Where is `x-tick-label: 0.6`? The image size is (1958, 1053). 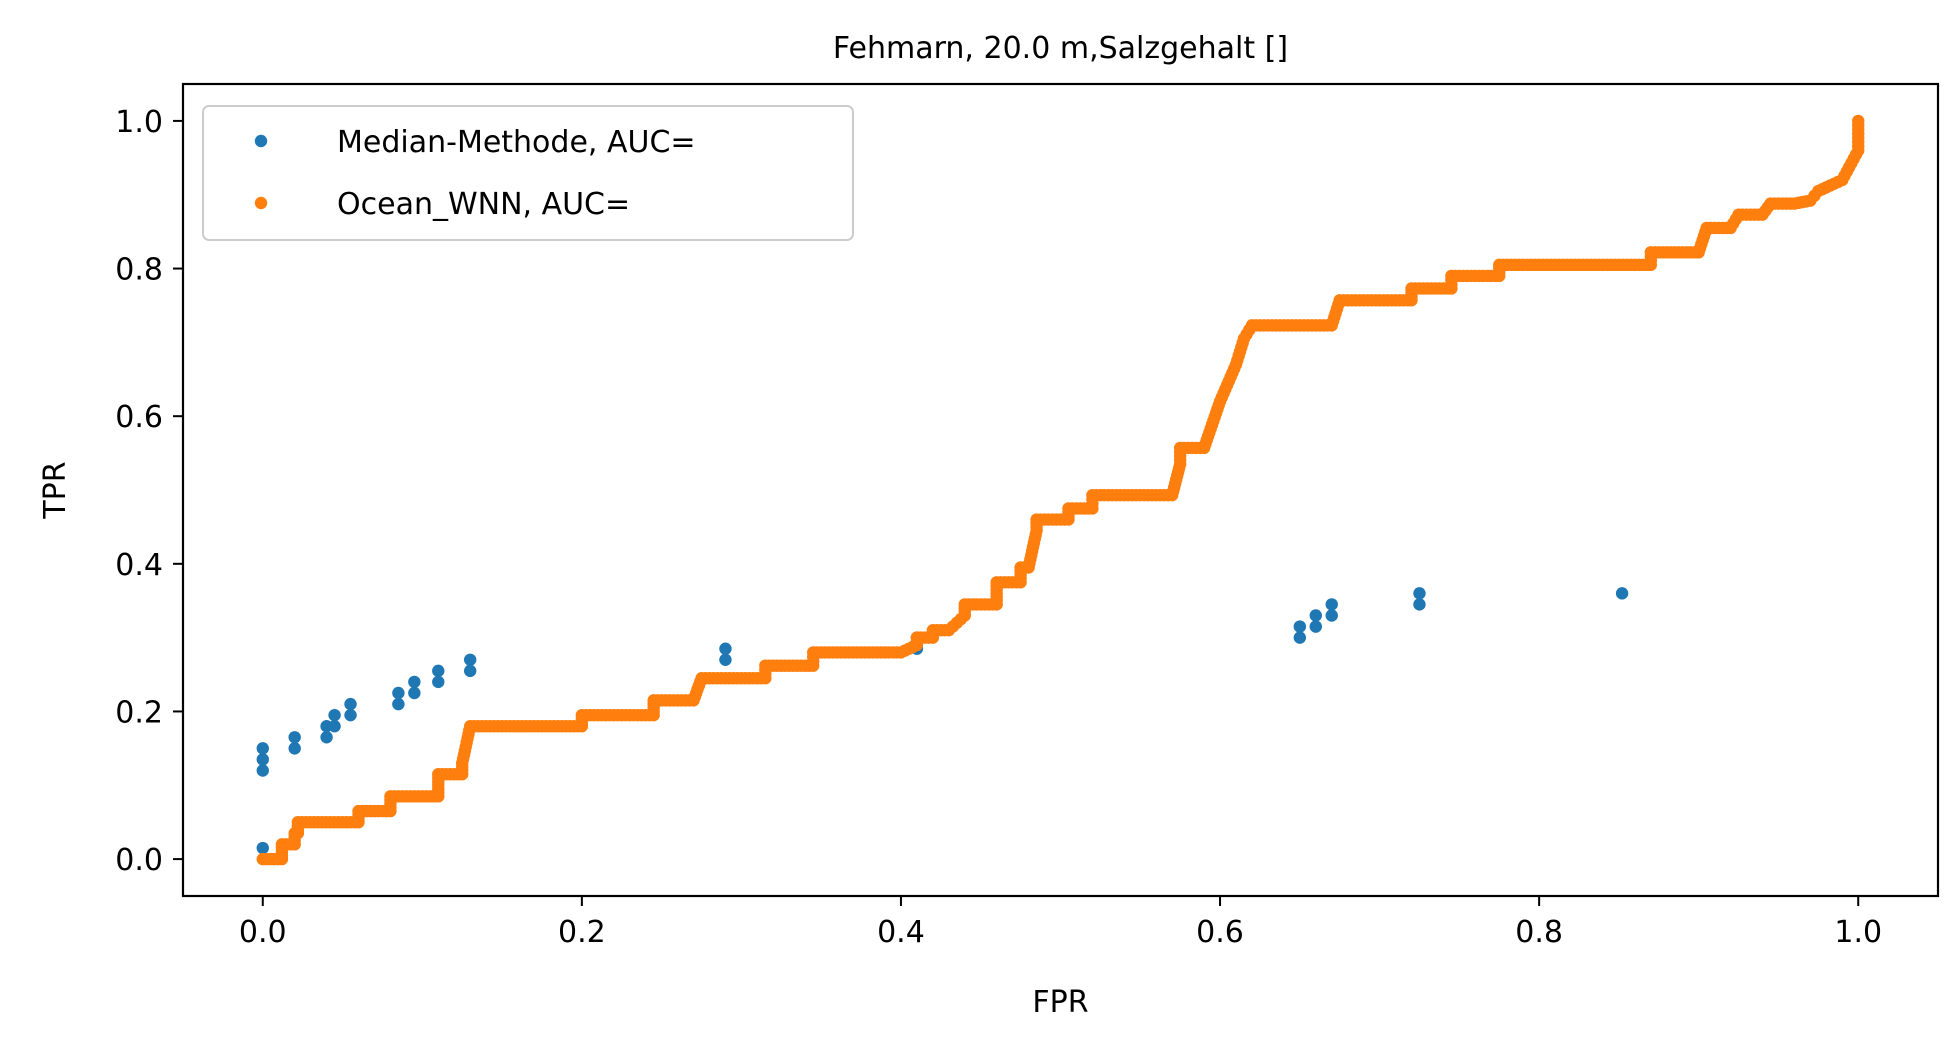 x-tick-label: 0.6 is located at coordinates (1220, 932).